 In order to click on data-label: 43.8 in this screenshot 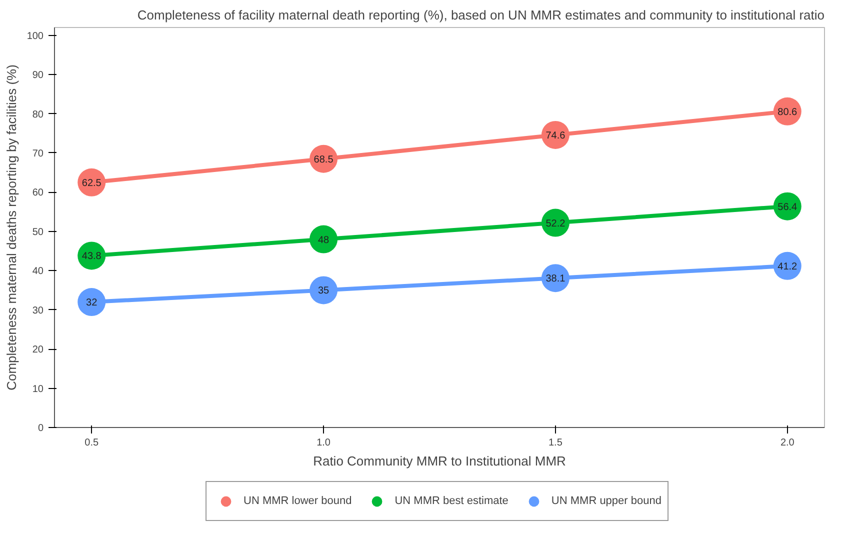, I will do `click(92, 256)`.